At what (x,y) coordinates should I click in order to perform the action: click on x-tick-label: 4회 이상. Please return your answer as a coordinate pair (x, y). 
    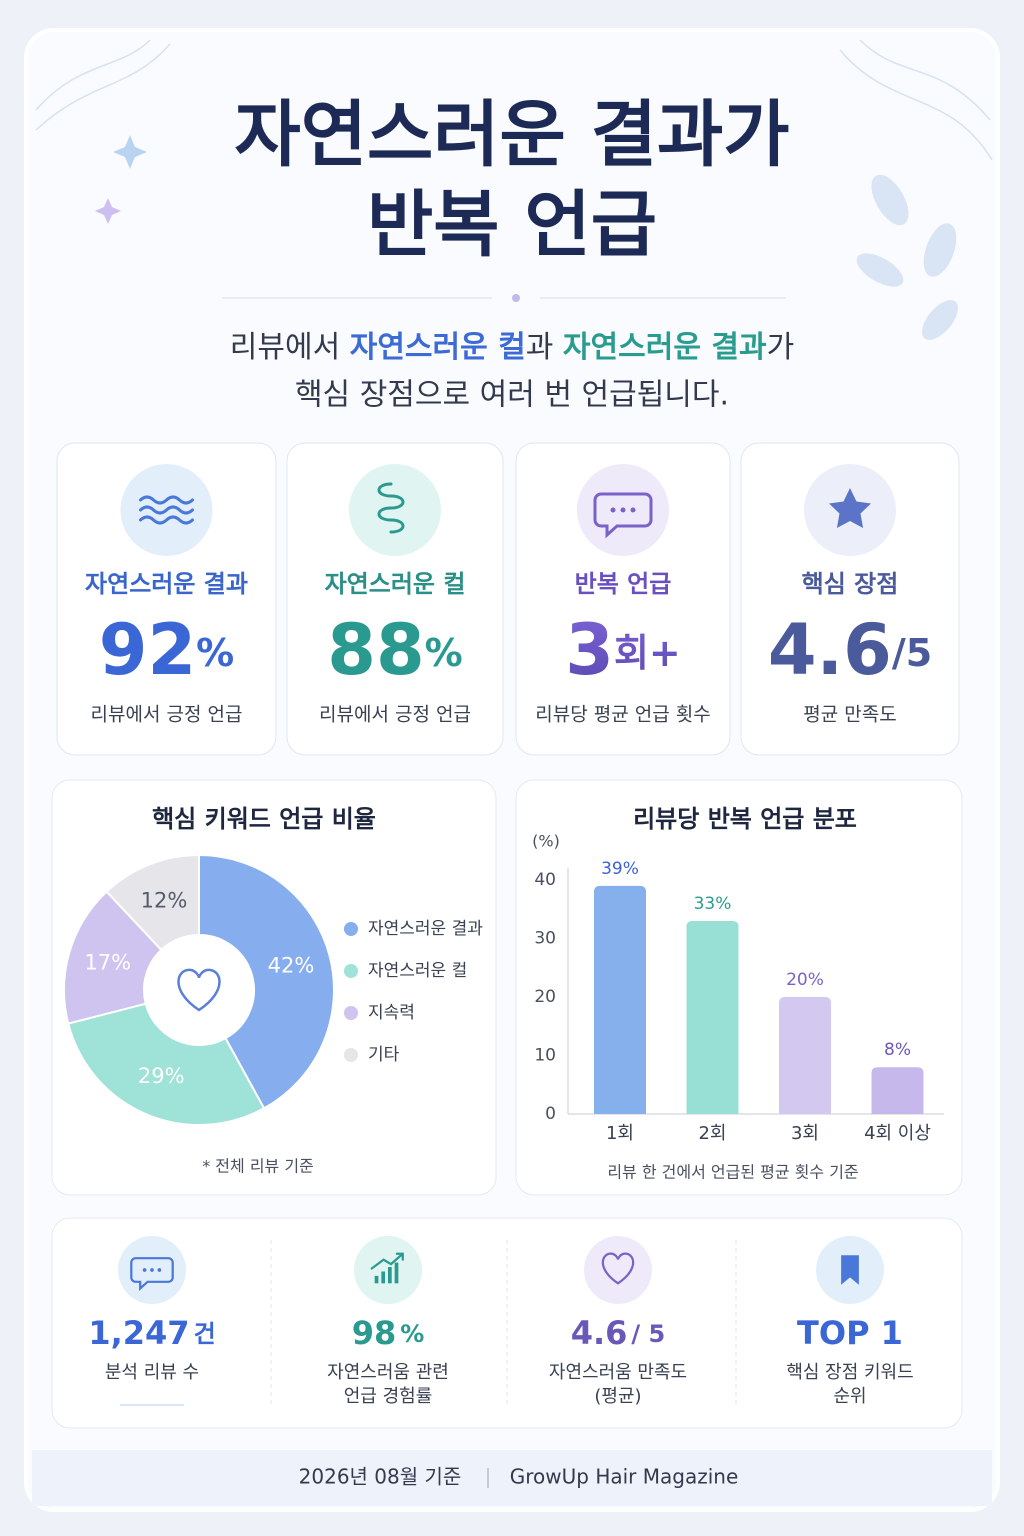
    Looking at the image, I should click on (897, 1133).